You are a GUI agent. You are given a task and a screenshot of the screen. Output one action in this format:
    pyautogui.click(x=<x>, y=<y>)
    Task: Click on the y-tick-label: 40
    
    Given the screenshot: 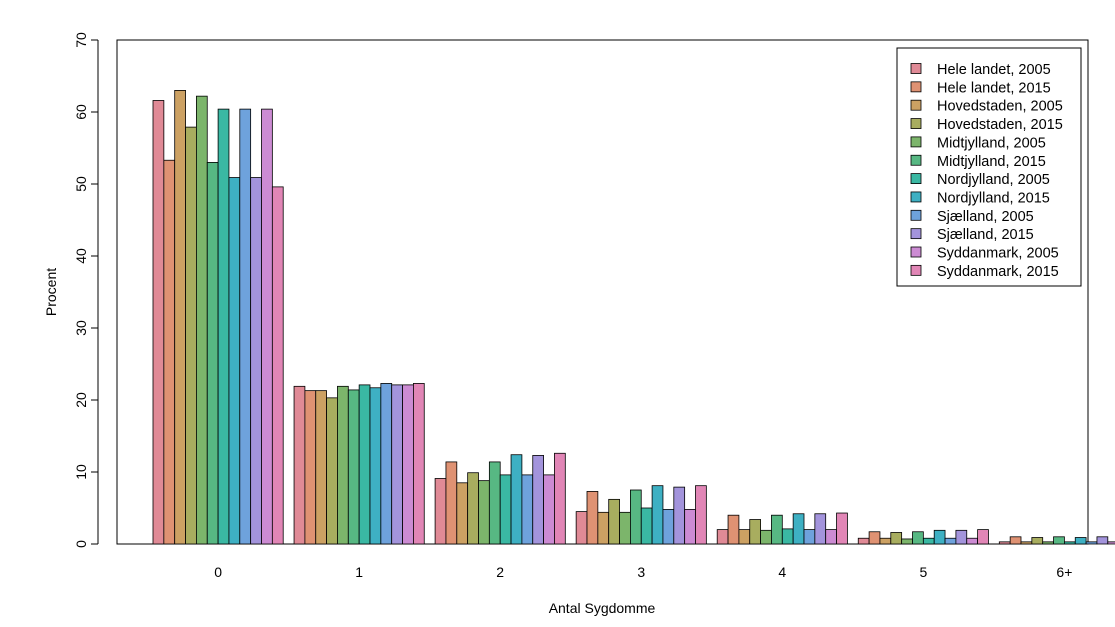 What is the action you would take?
    pyautogui.click(x=81, y=256)
    